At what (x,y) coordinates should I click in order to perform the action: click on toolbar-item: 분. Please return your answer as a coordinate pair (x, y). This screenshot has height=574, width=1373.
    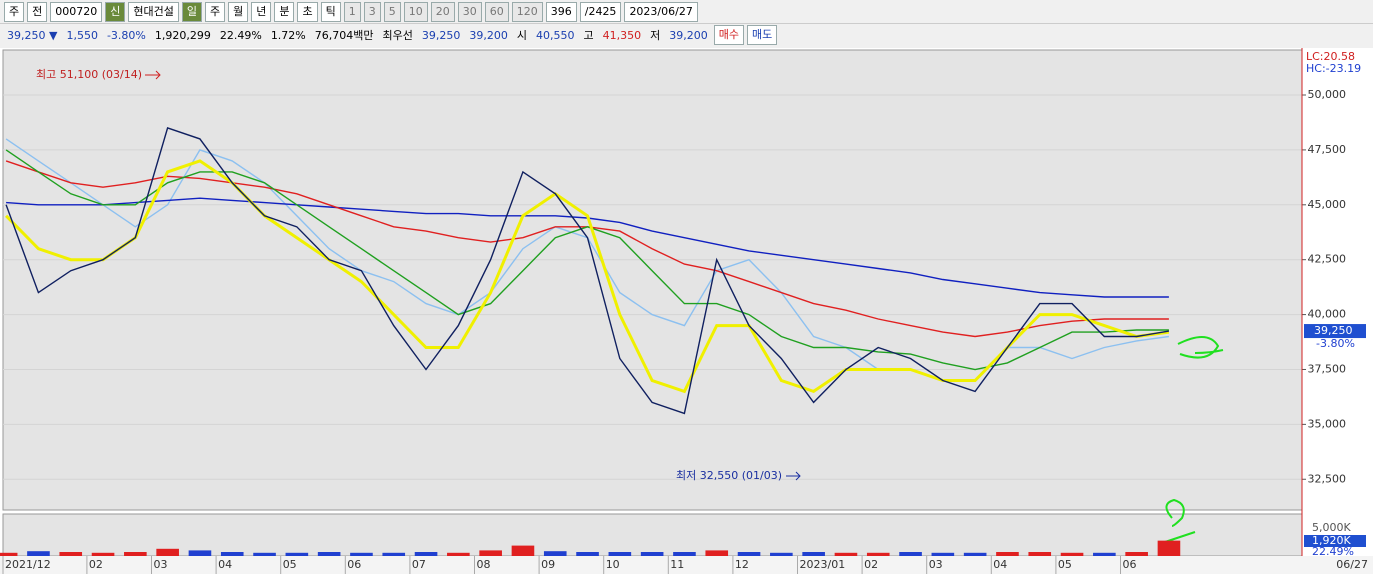
    Looking at the image, I should click on (284, 11).